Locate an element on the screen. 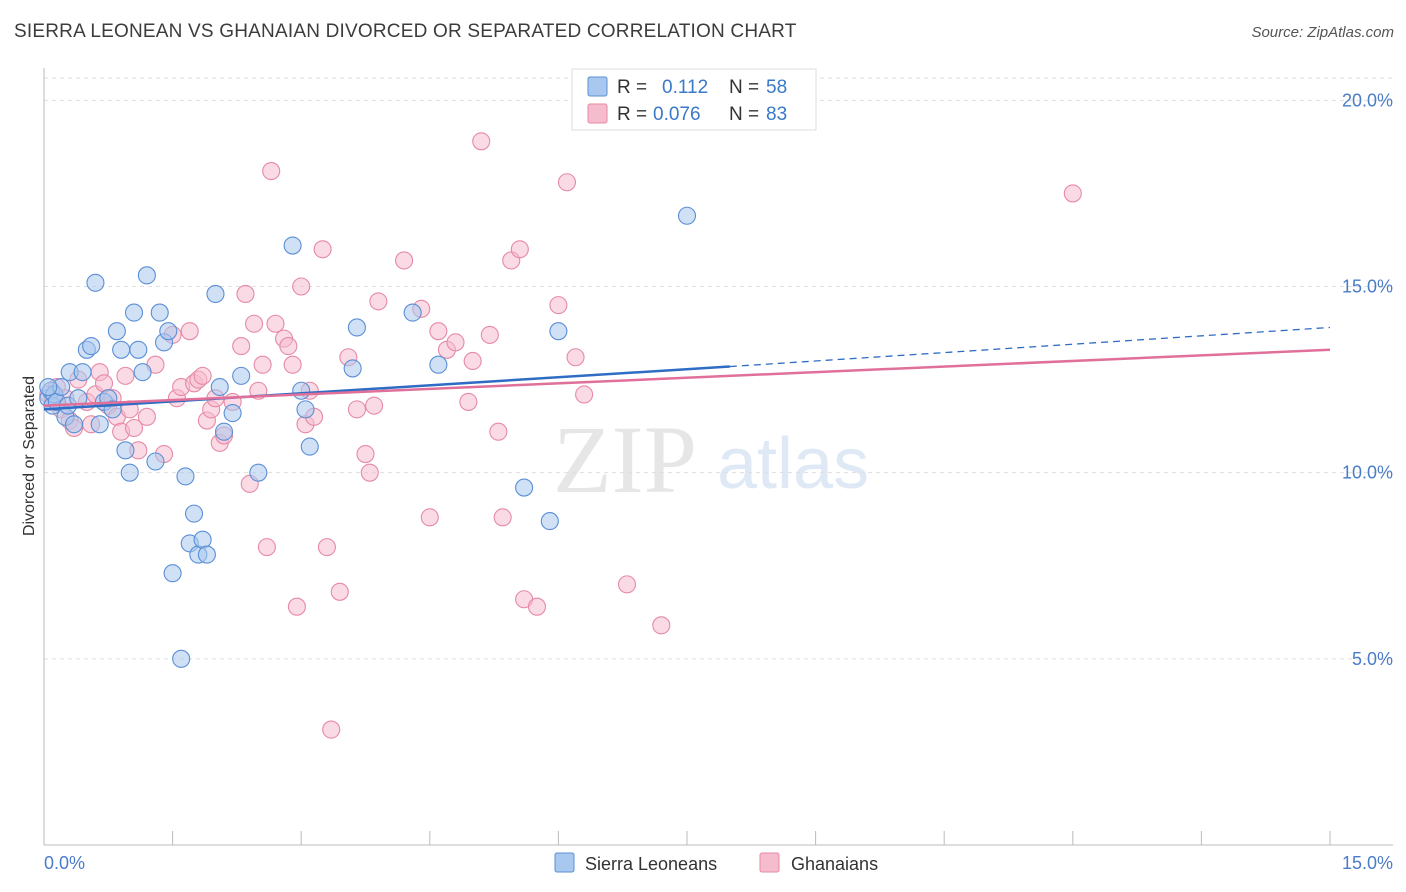  legend-r-label-2: R = is located at coordinates (632, 114).